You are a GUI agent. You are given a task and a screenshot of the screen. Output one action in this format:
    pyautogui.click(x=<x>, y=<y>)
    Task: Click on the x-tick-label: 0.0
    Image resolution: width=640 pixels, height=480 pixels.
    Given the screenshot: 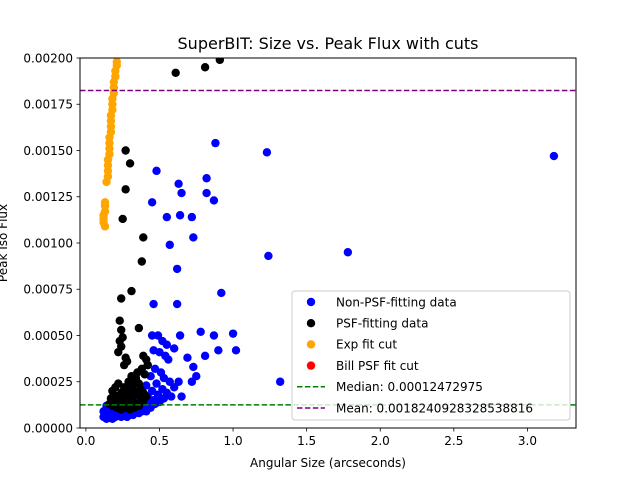 What is the action you would take?
    pyautogui.click(x=85, y=441)
    